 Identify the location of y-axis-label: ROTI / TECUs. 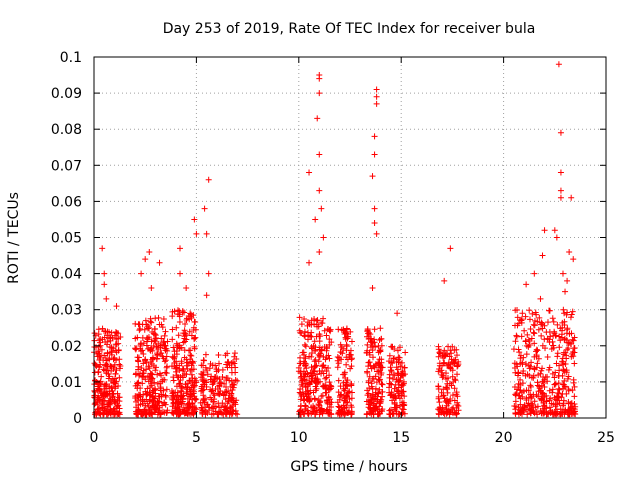
(14, 238).